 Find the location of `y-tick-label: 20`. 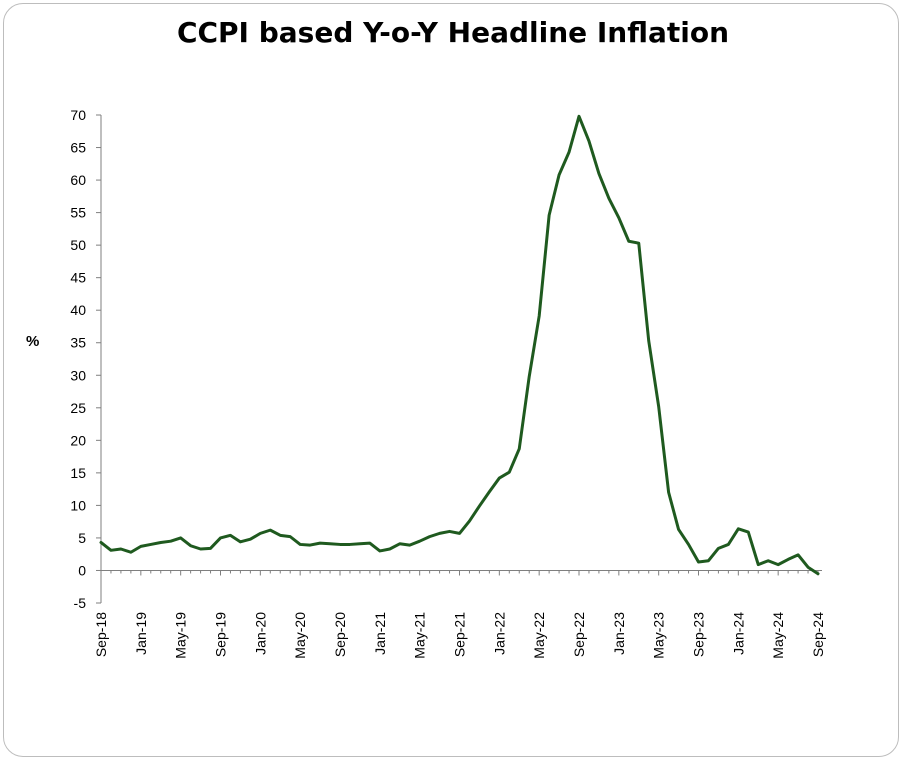

y-tick-label: 20 is located at coordinates (78, 440).